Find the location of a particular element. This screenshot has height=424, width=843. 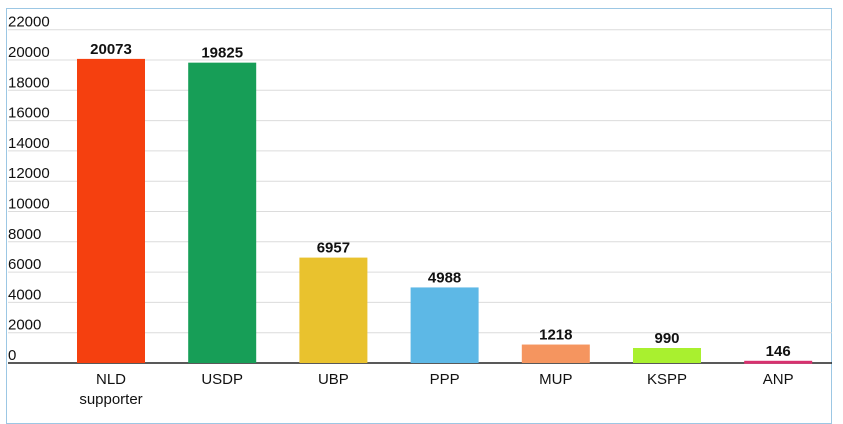

x-axis: NLD supporter USDP UBP PPP MUP KSPP ANP is located at coordinates (436, 389).